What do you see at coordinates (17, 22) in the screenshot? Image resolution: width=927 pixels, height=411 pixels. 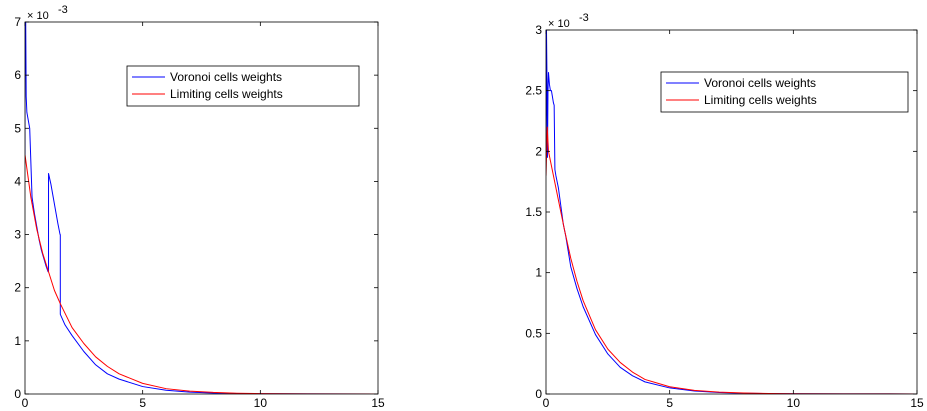 I see `y-tick-label: 7` at bounding box center [17, 22].